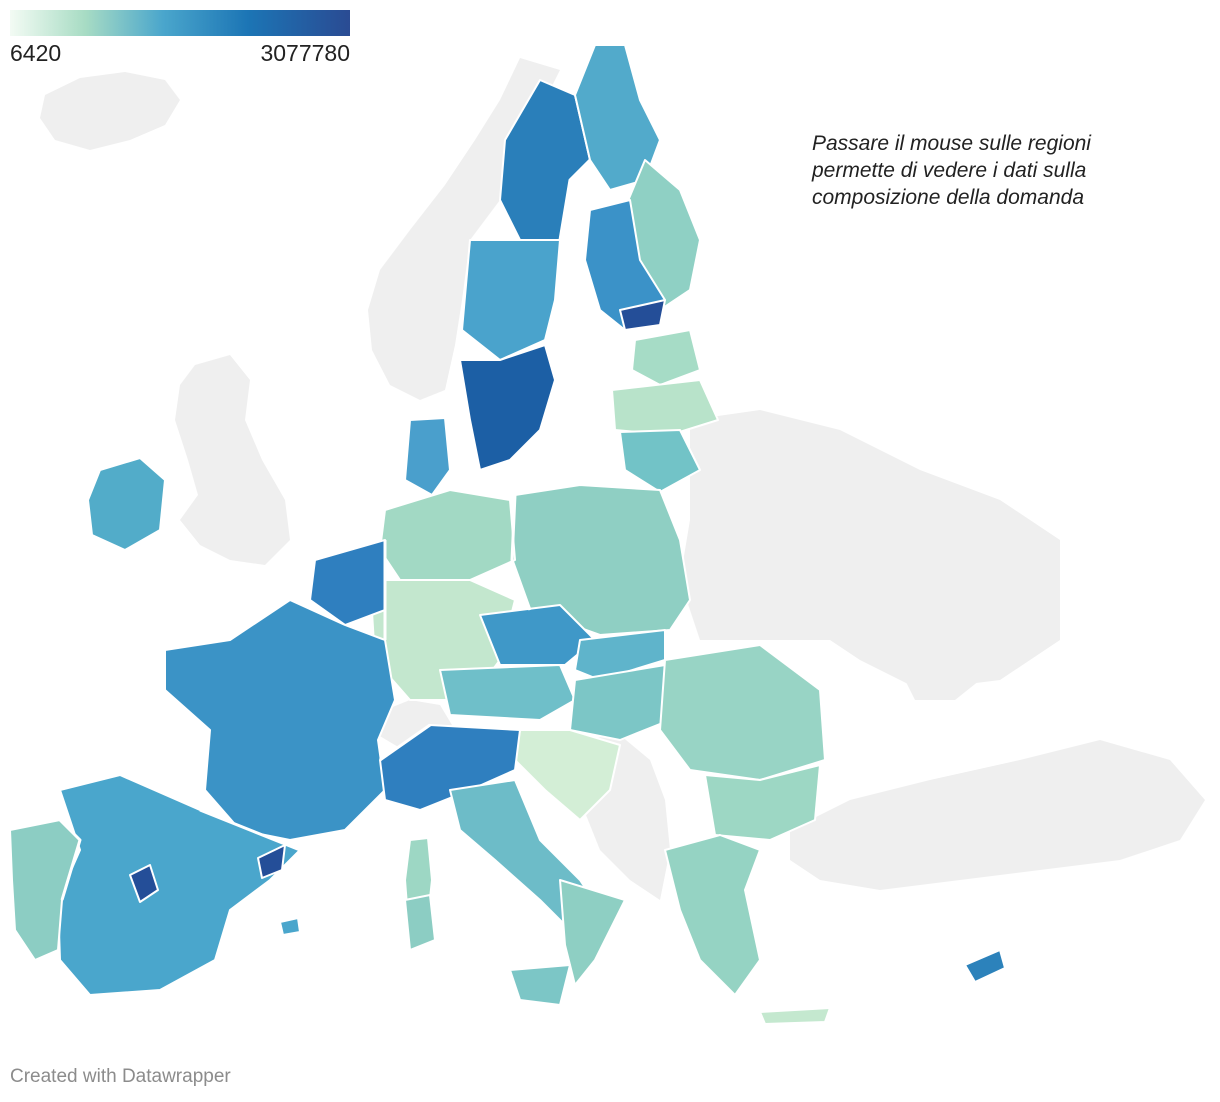 This screenshot has width=1220, height=1102. I want to click on great-britain, so click(232, 460).